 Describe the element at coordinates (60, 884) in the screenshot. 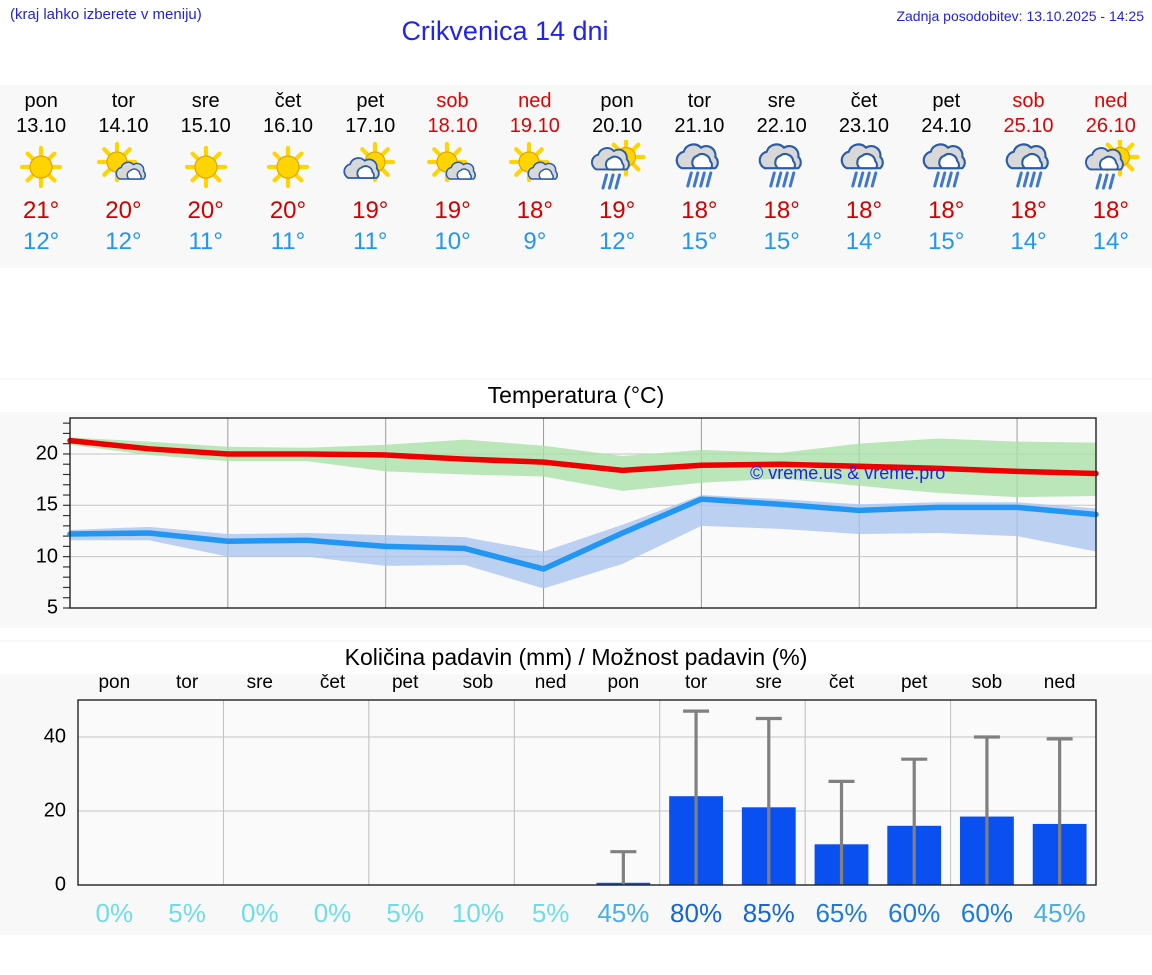

I see `precipitation-y-axis-label: 0` at that location.